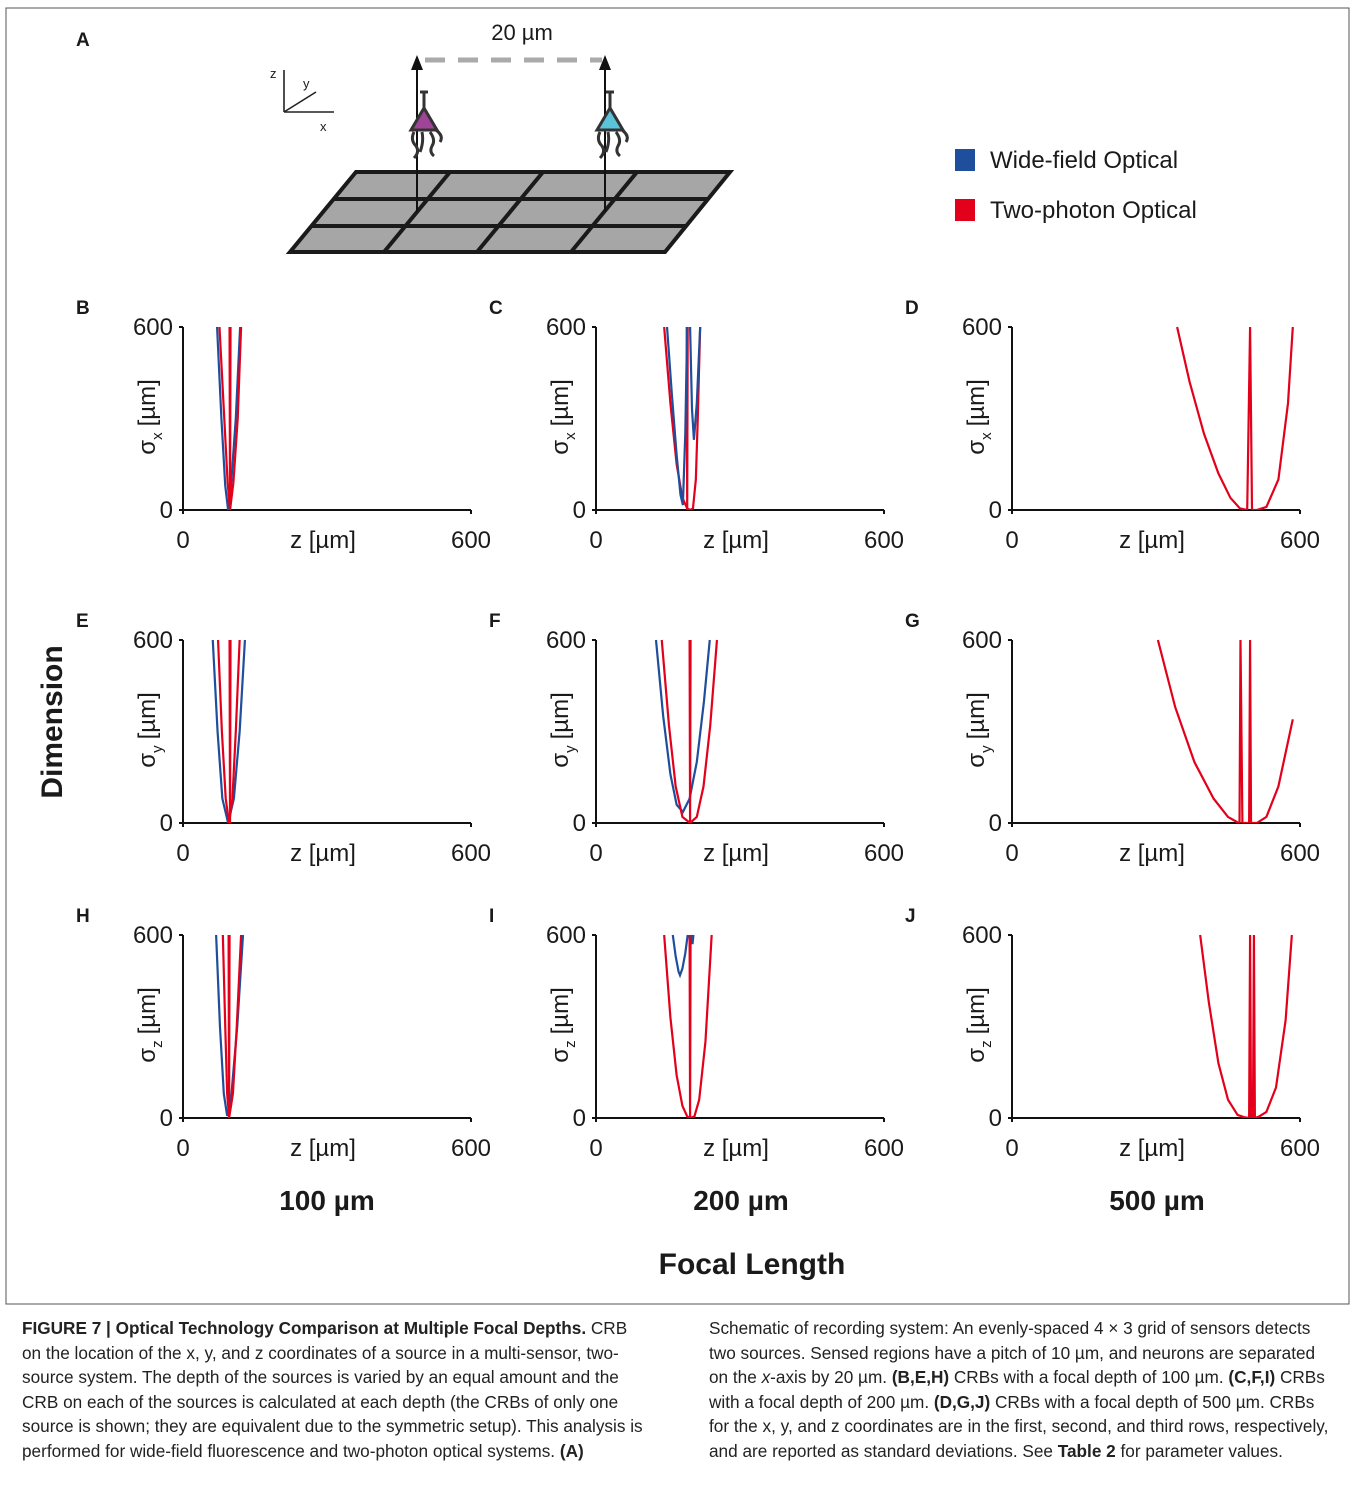  What do you see at coordinates (1252, 1377) in the screenshot?
I see `caption-run: (C,F,I)` at bounding box center [1252, 1377].